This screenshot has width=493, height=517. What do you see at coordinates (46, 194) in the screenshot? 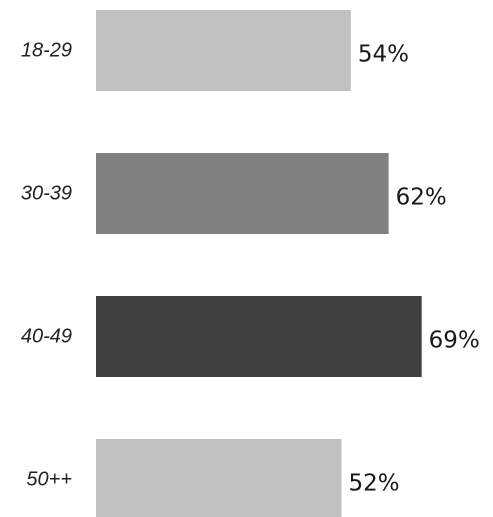
I see `category-label: 30-39` at bounding box center [46, 194].